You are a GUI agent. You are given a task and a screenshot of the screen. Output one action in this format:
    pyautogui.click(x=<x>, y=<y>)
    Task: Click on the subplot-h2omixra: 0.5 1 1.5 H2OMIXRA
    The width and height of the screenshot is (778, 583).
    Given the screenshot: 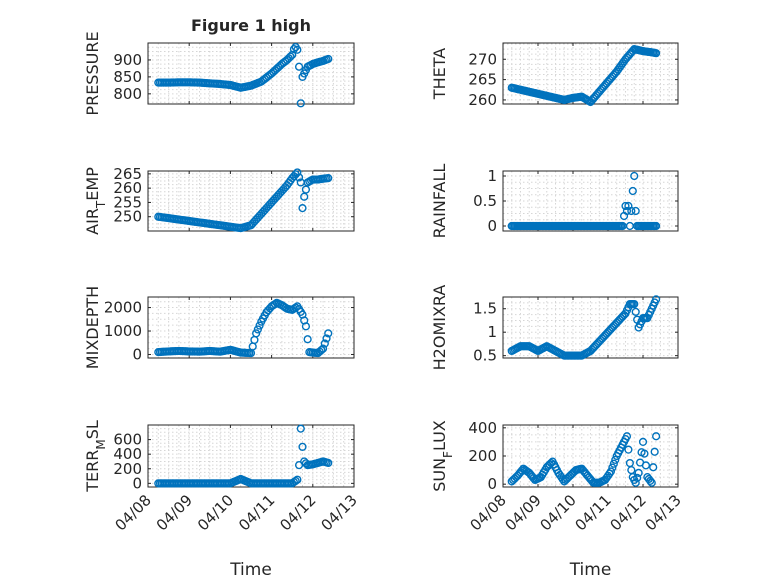 What is the action you would take?
    pyautogui.click(x=554, y=327)
    